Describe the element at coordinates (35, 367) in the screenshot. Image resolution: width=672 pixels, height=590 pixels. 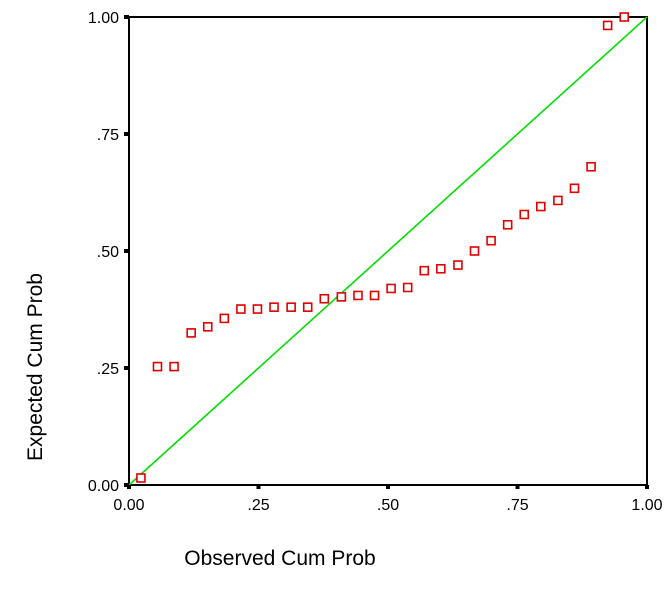
I see `y-axis-title: Expected Cum Prob` at that location.